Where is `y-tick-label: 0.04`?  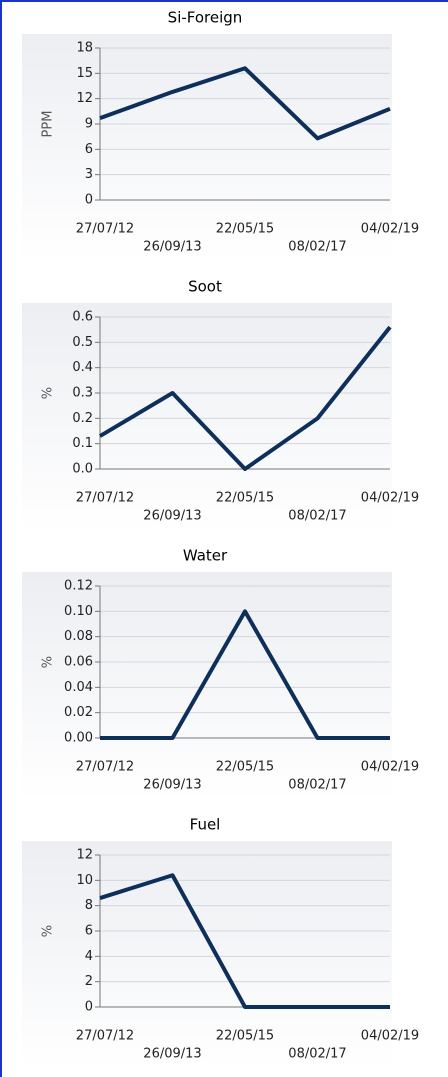
y-tick-label: 0.04 is located at coordinates (78, 687).